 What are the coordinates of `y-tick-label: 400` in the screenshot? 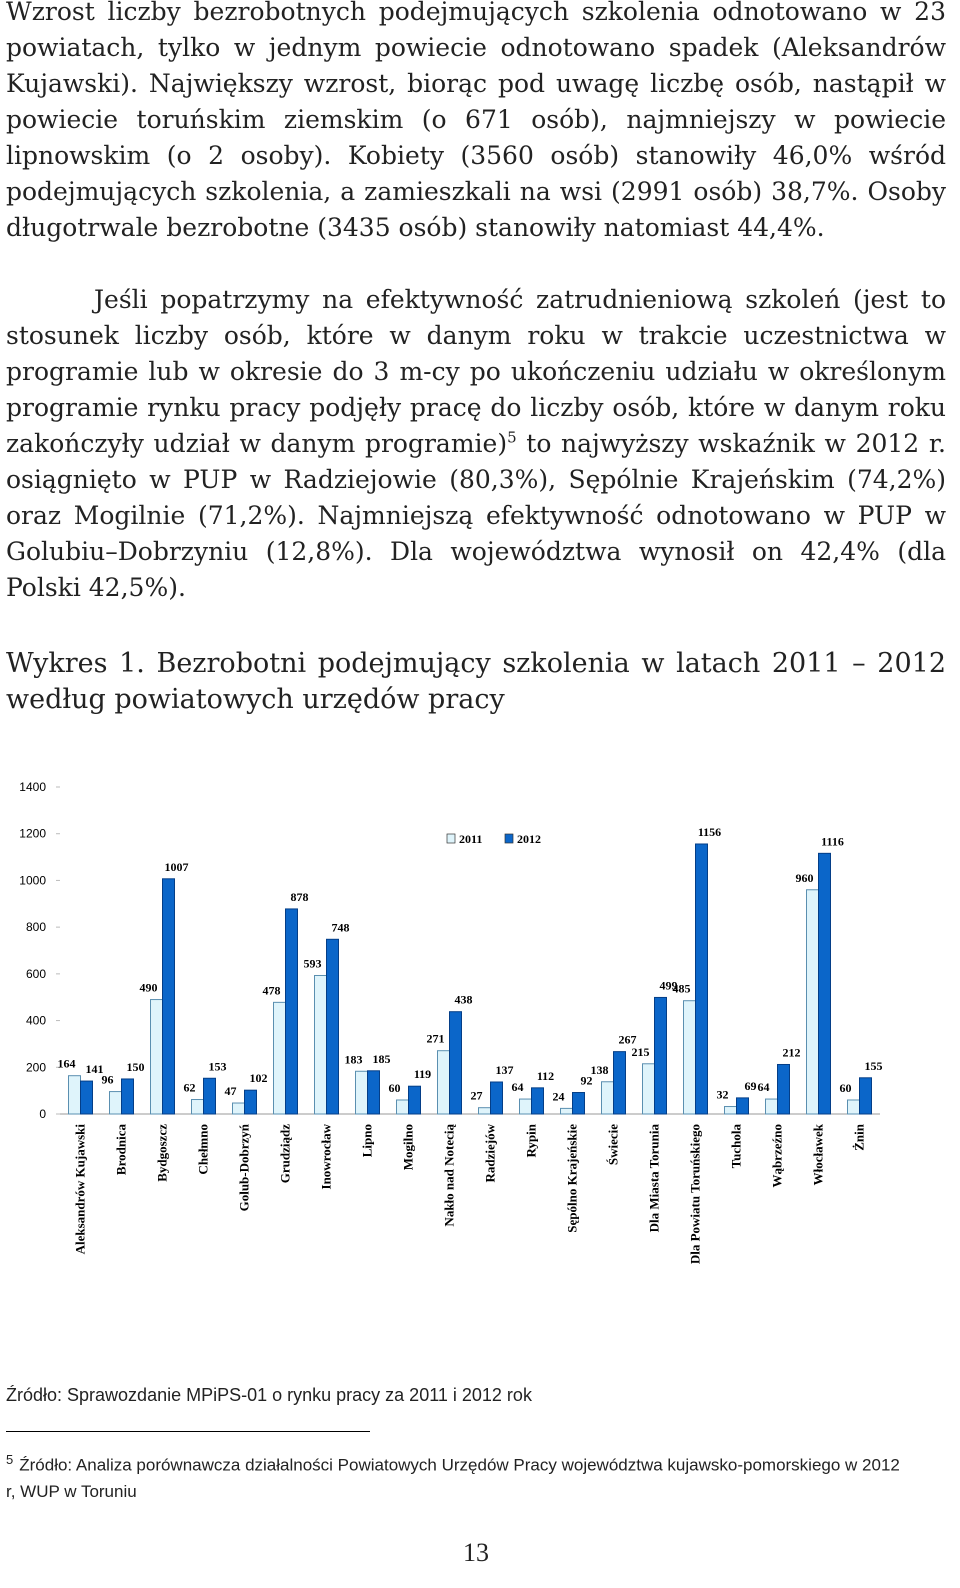 It's located at (36, 1021).